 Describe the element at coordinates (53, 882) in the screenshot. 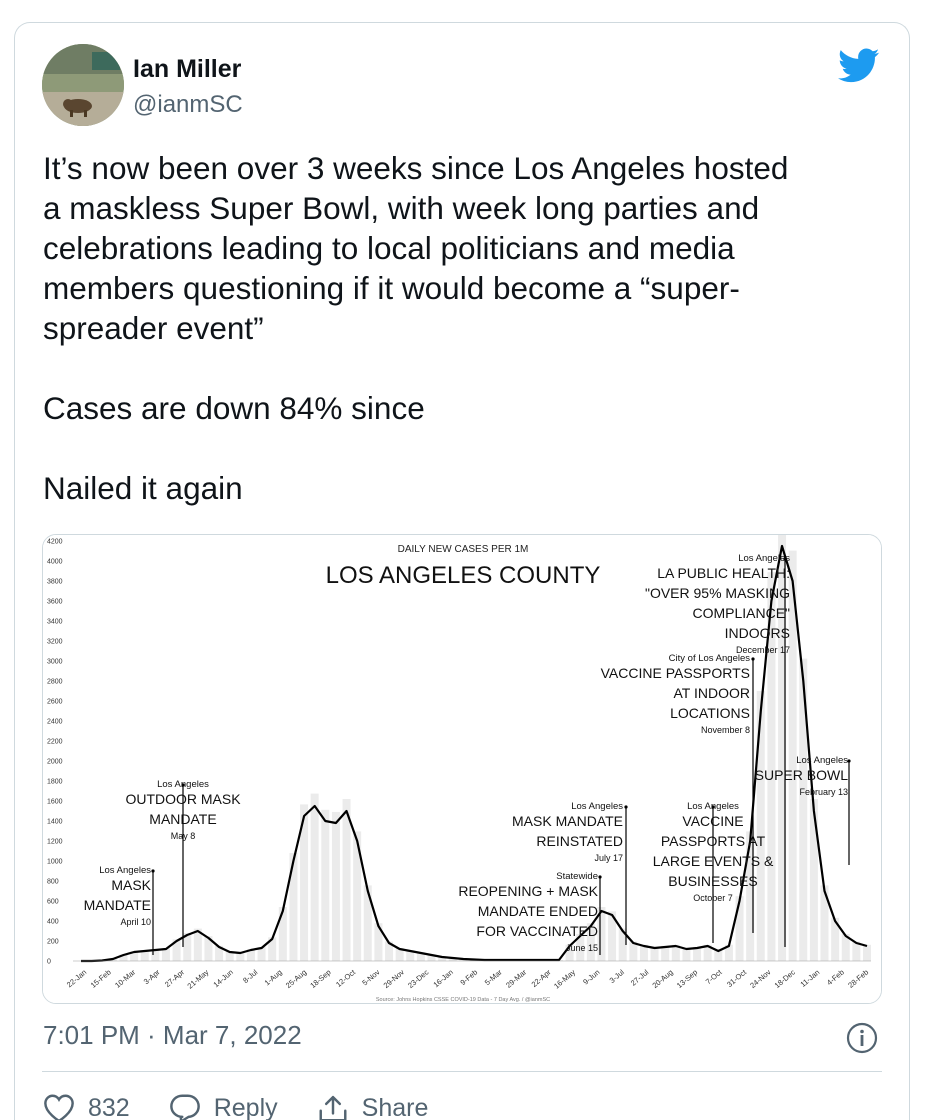

I see `y-tick-label: 800` at that location.